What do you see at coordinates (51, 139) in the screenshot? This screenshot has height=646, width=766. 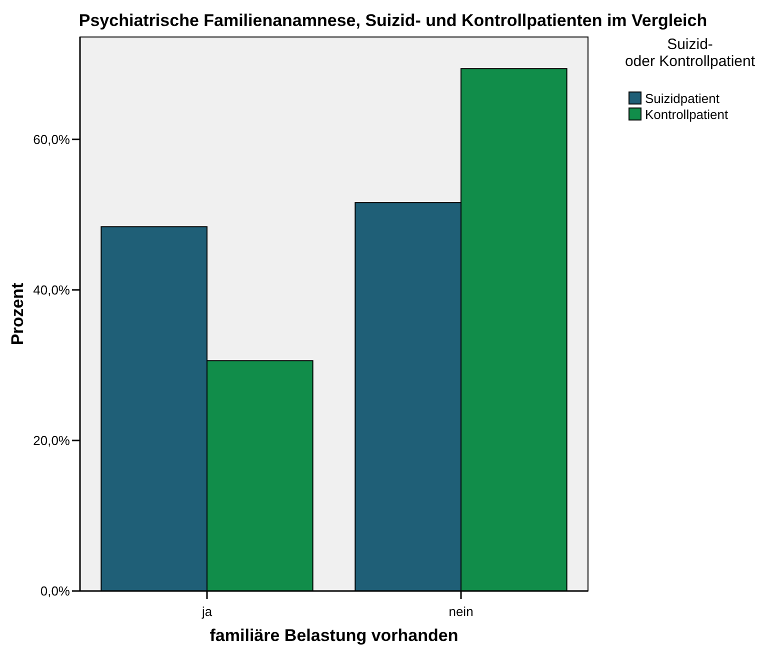 I see `y-tick-label: 60,0%` at bounding box center [51, 139].